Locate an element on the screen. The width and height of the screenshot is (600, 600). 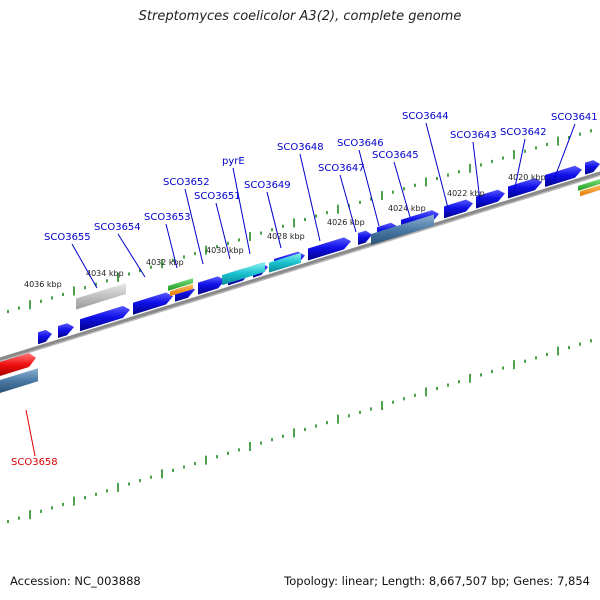
gene-label: SCO3643 is located at coordinates (473, 135).